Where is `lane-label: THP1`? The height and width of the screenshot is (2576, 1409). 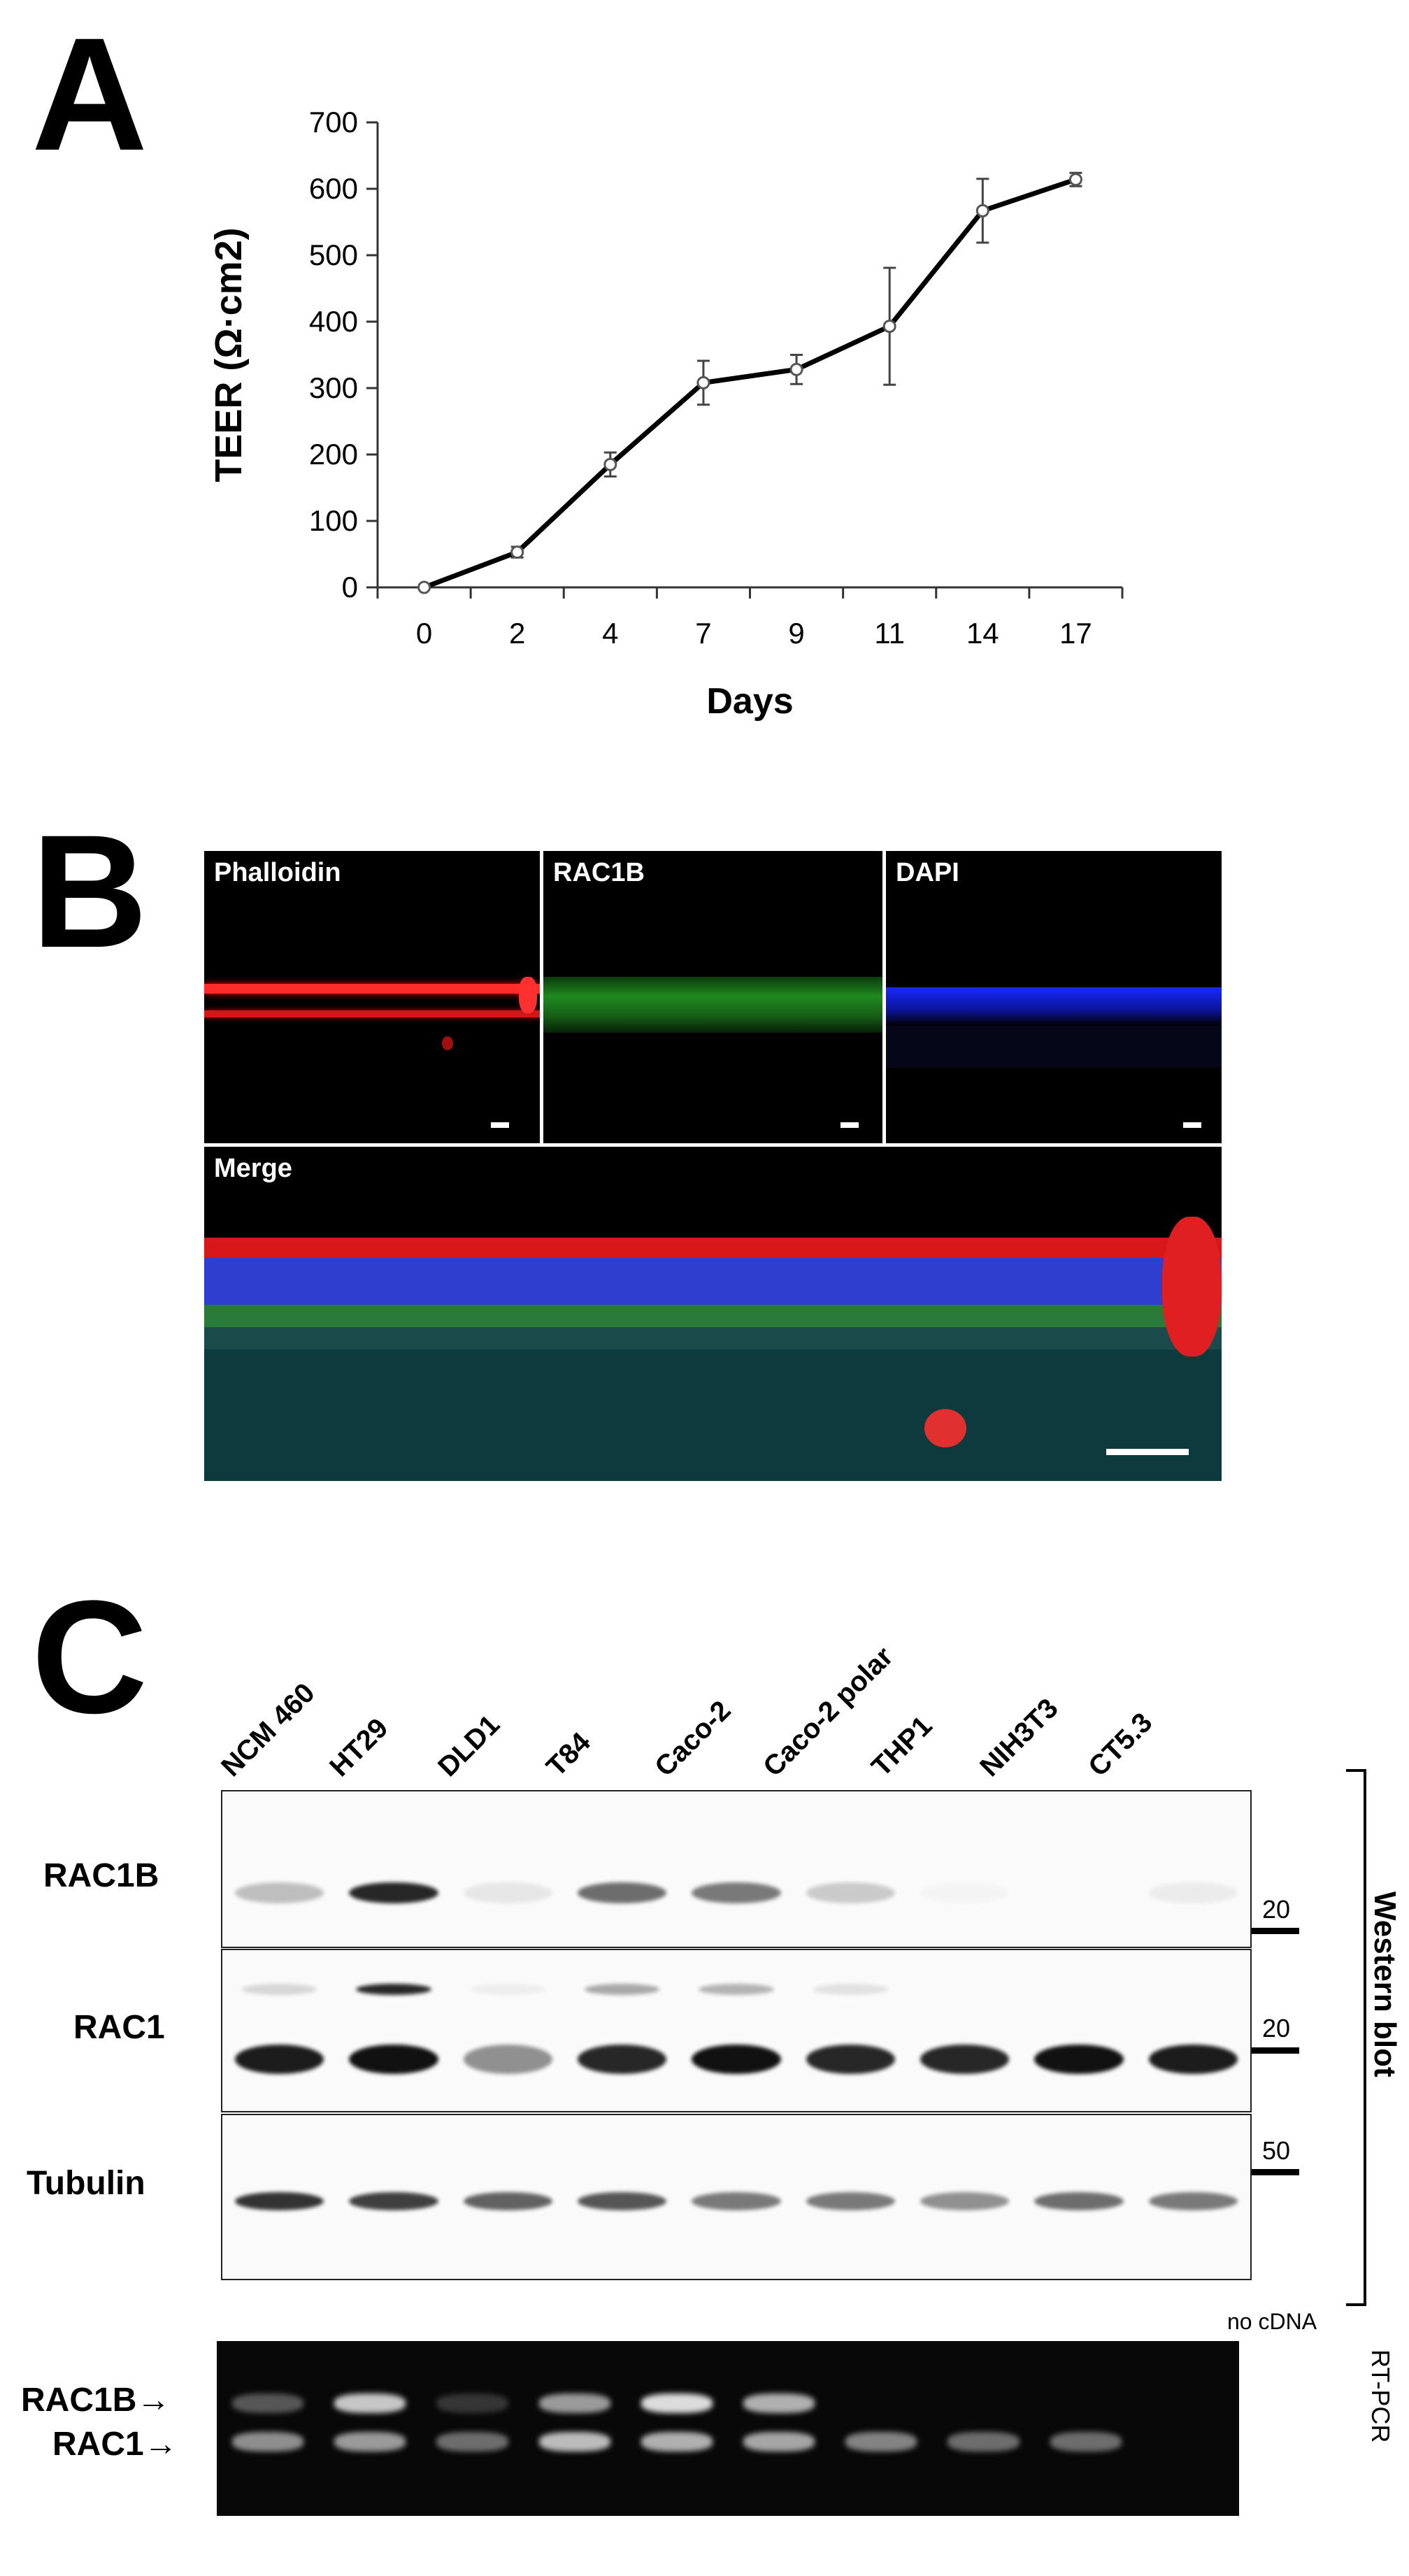
lane-label: THP1 is located at coordinates (902, 1746).